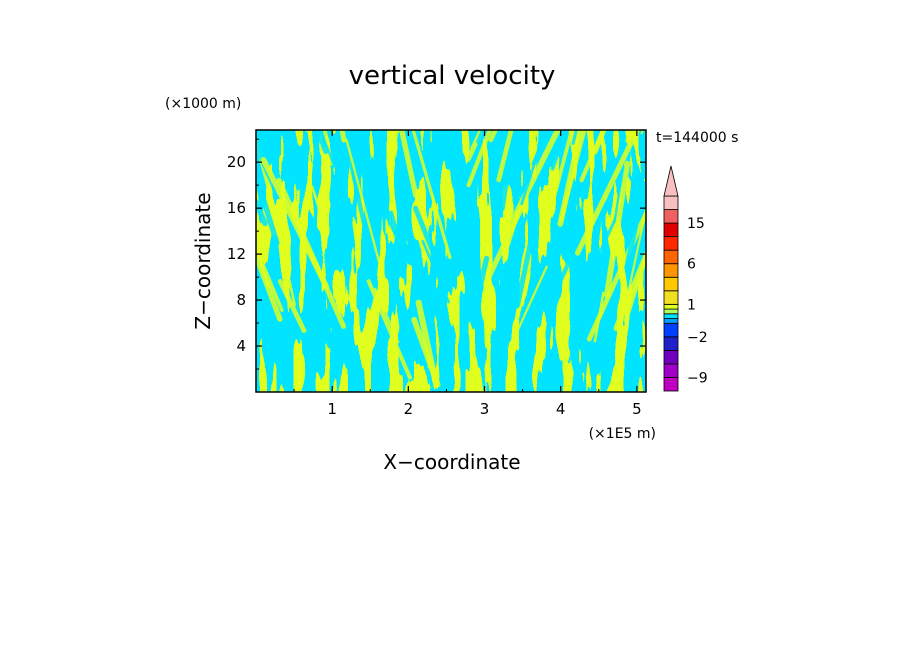 The width and height of the screenshot is (904, 654). What do you see at coordinates (485, 409) in the screenshot?
I see `x-tick-label: 3` at bounding box center [485, 409].